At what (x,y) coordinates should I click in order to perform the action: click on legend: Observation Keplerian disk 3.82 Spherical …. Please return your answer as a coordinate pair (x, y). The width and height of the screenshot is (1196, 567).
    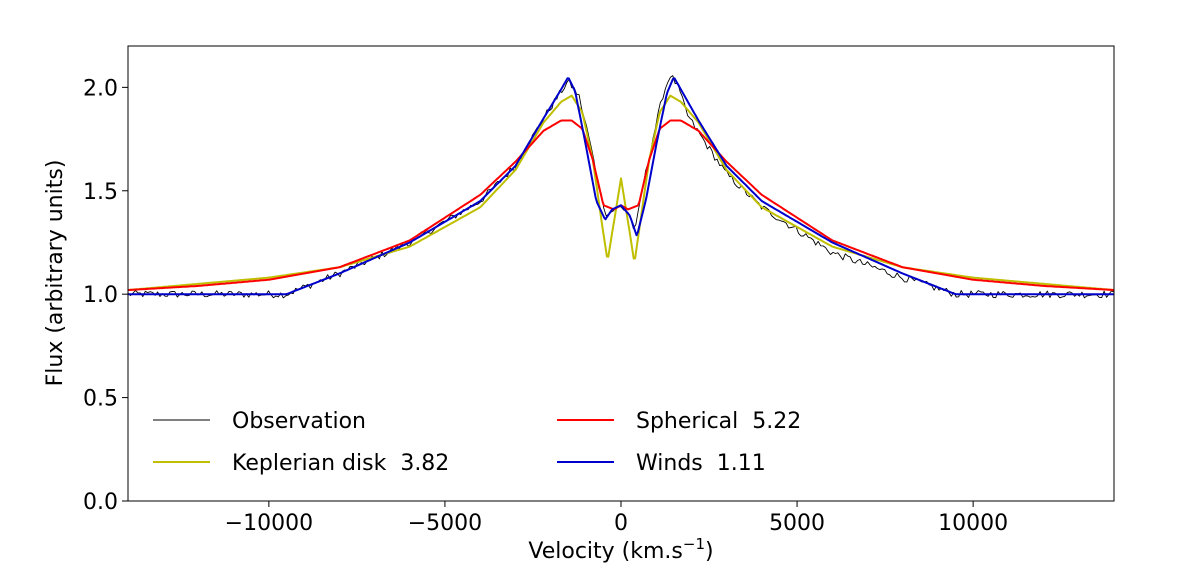
    Looking at the image, I should click on (477, 442).